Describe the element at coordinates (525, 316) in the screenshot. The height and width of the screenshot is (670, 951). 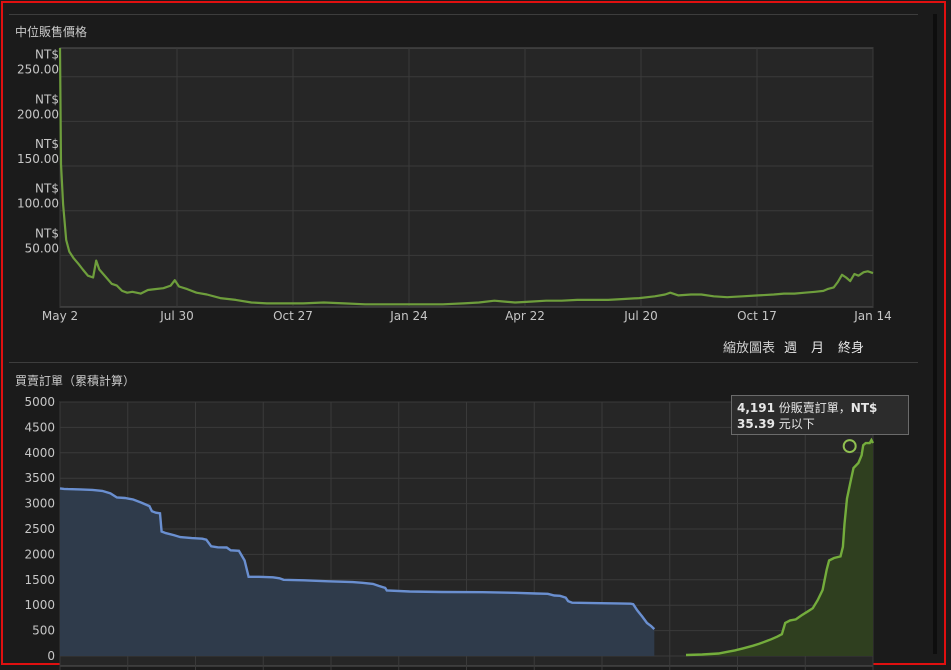
I see `price-x-tick: Apr 22` at that location.